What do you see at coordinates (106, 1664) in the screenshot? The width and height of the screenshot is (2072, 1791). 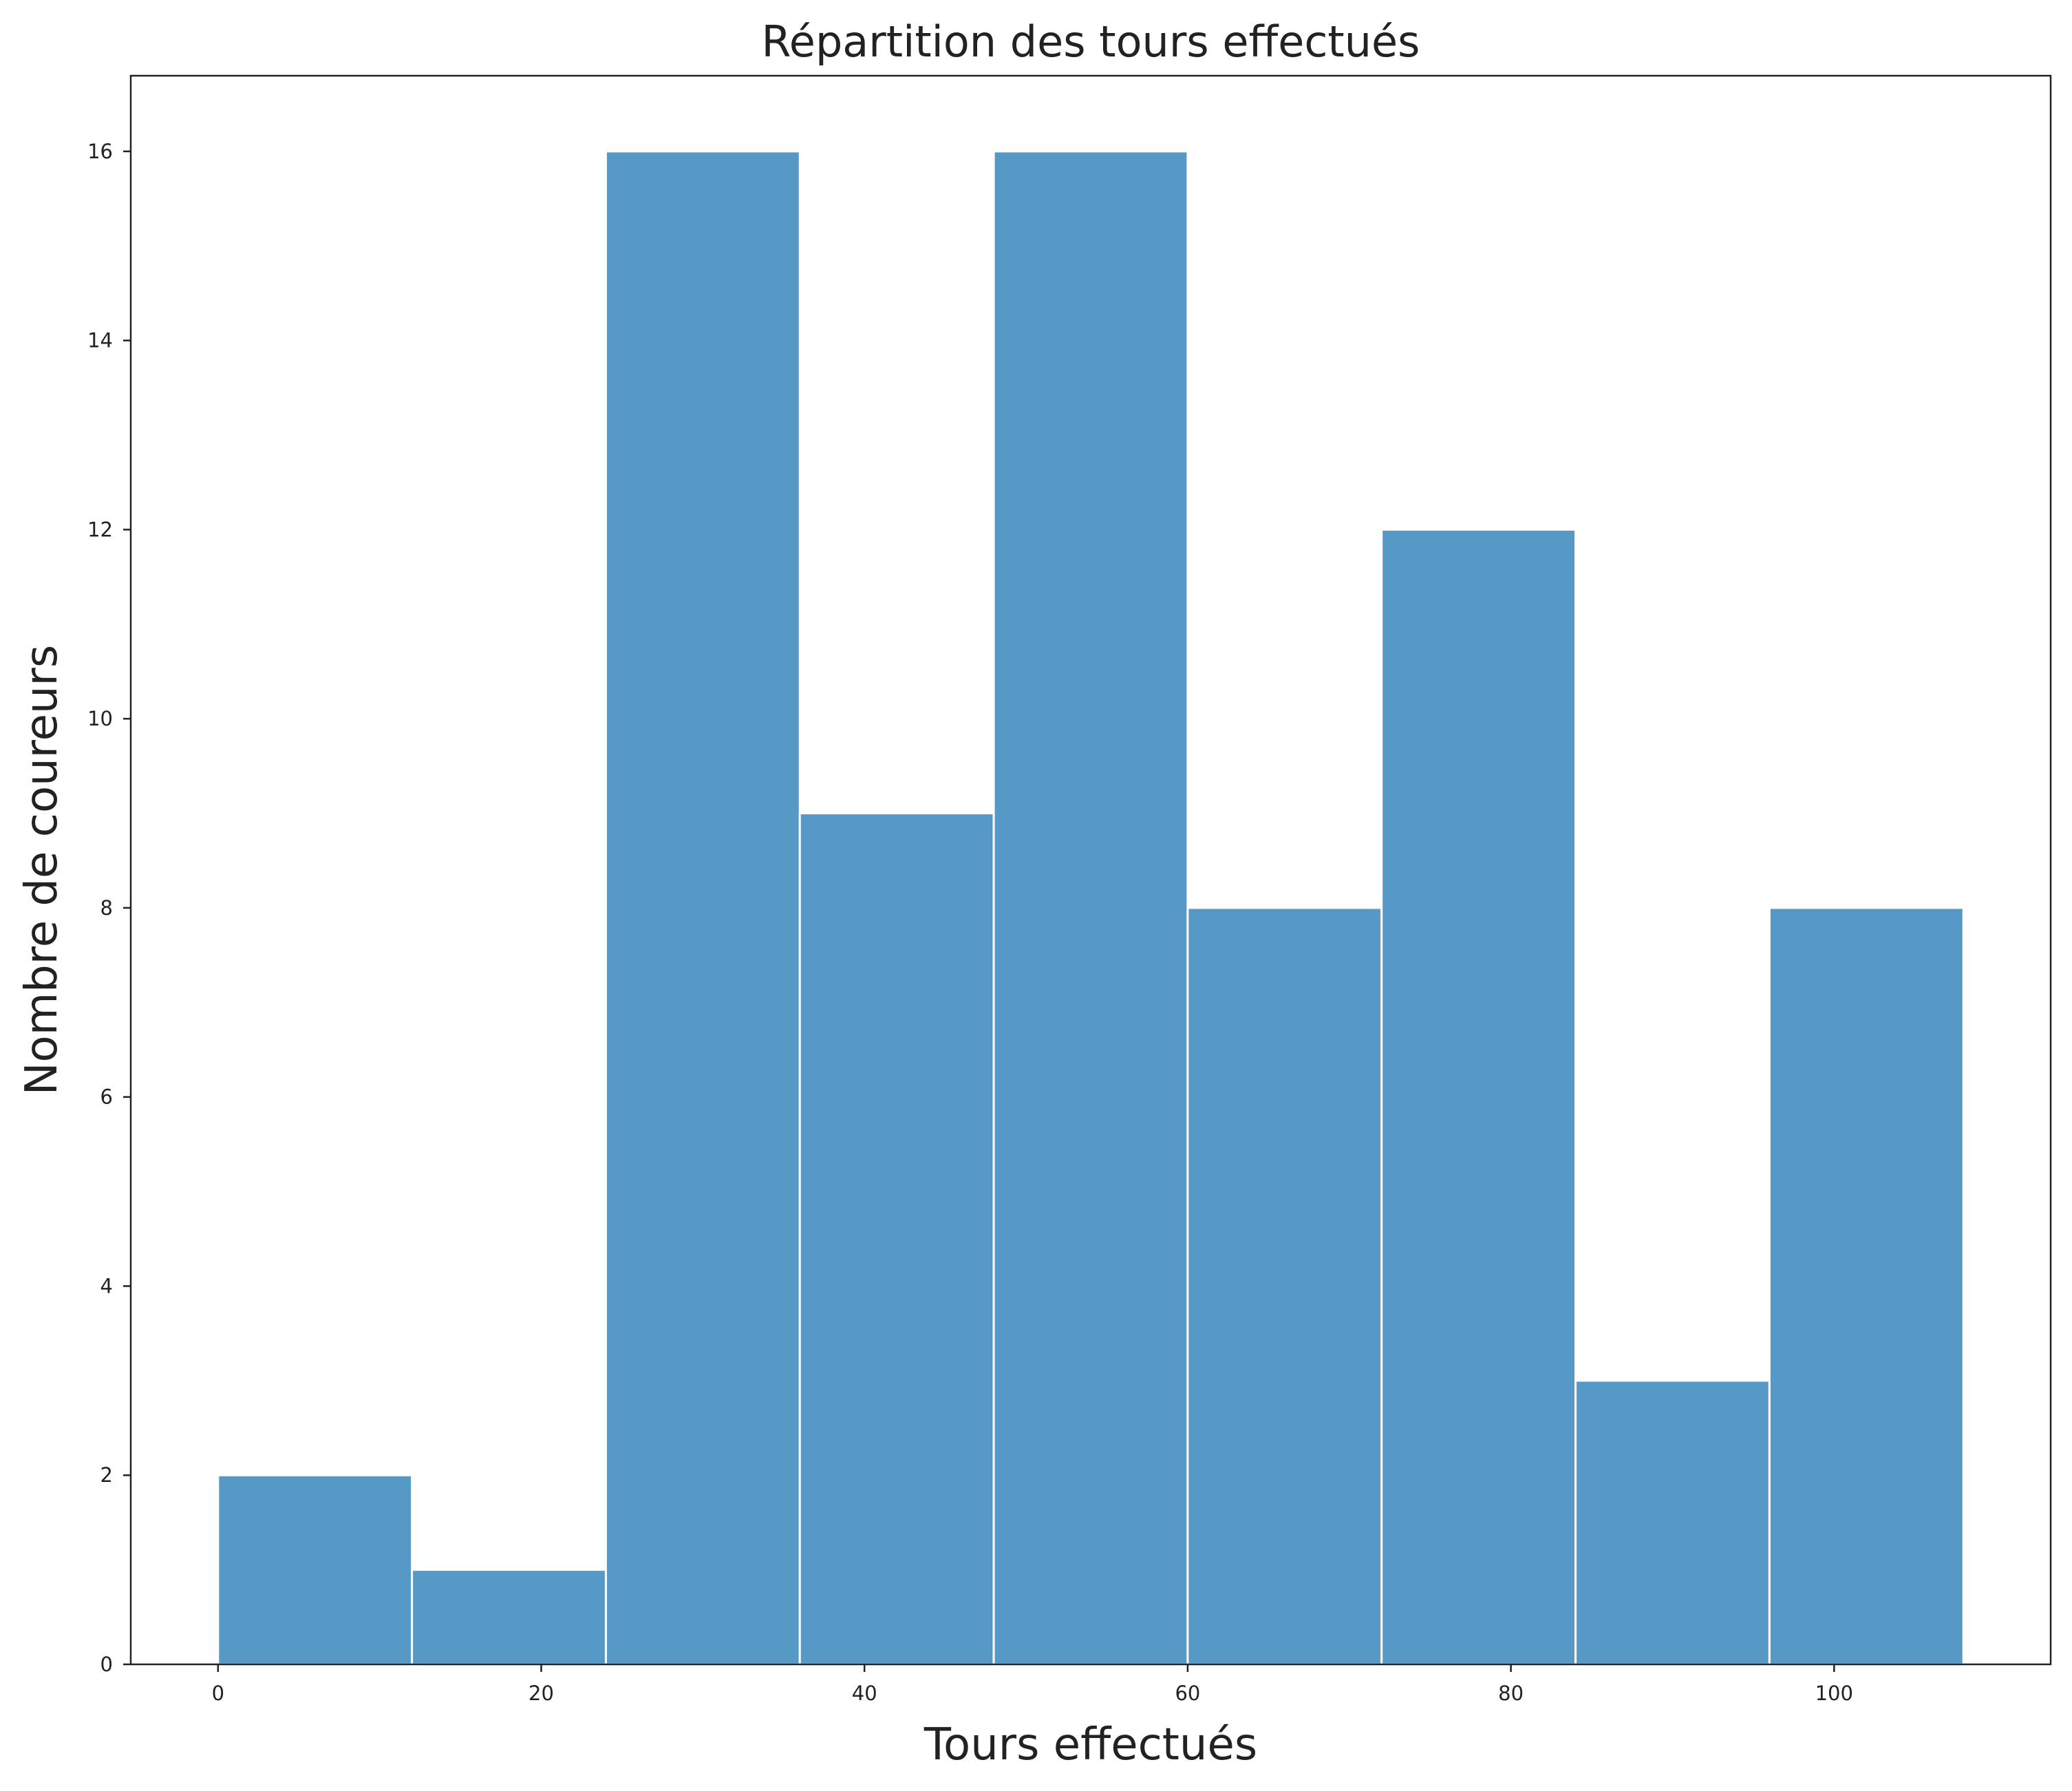 I see `y-tick-label: 0` at bounding box center [106, 1664].